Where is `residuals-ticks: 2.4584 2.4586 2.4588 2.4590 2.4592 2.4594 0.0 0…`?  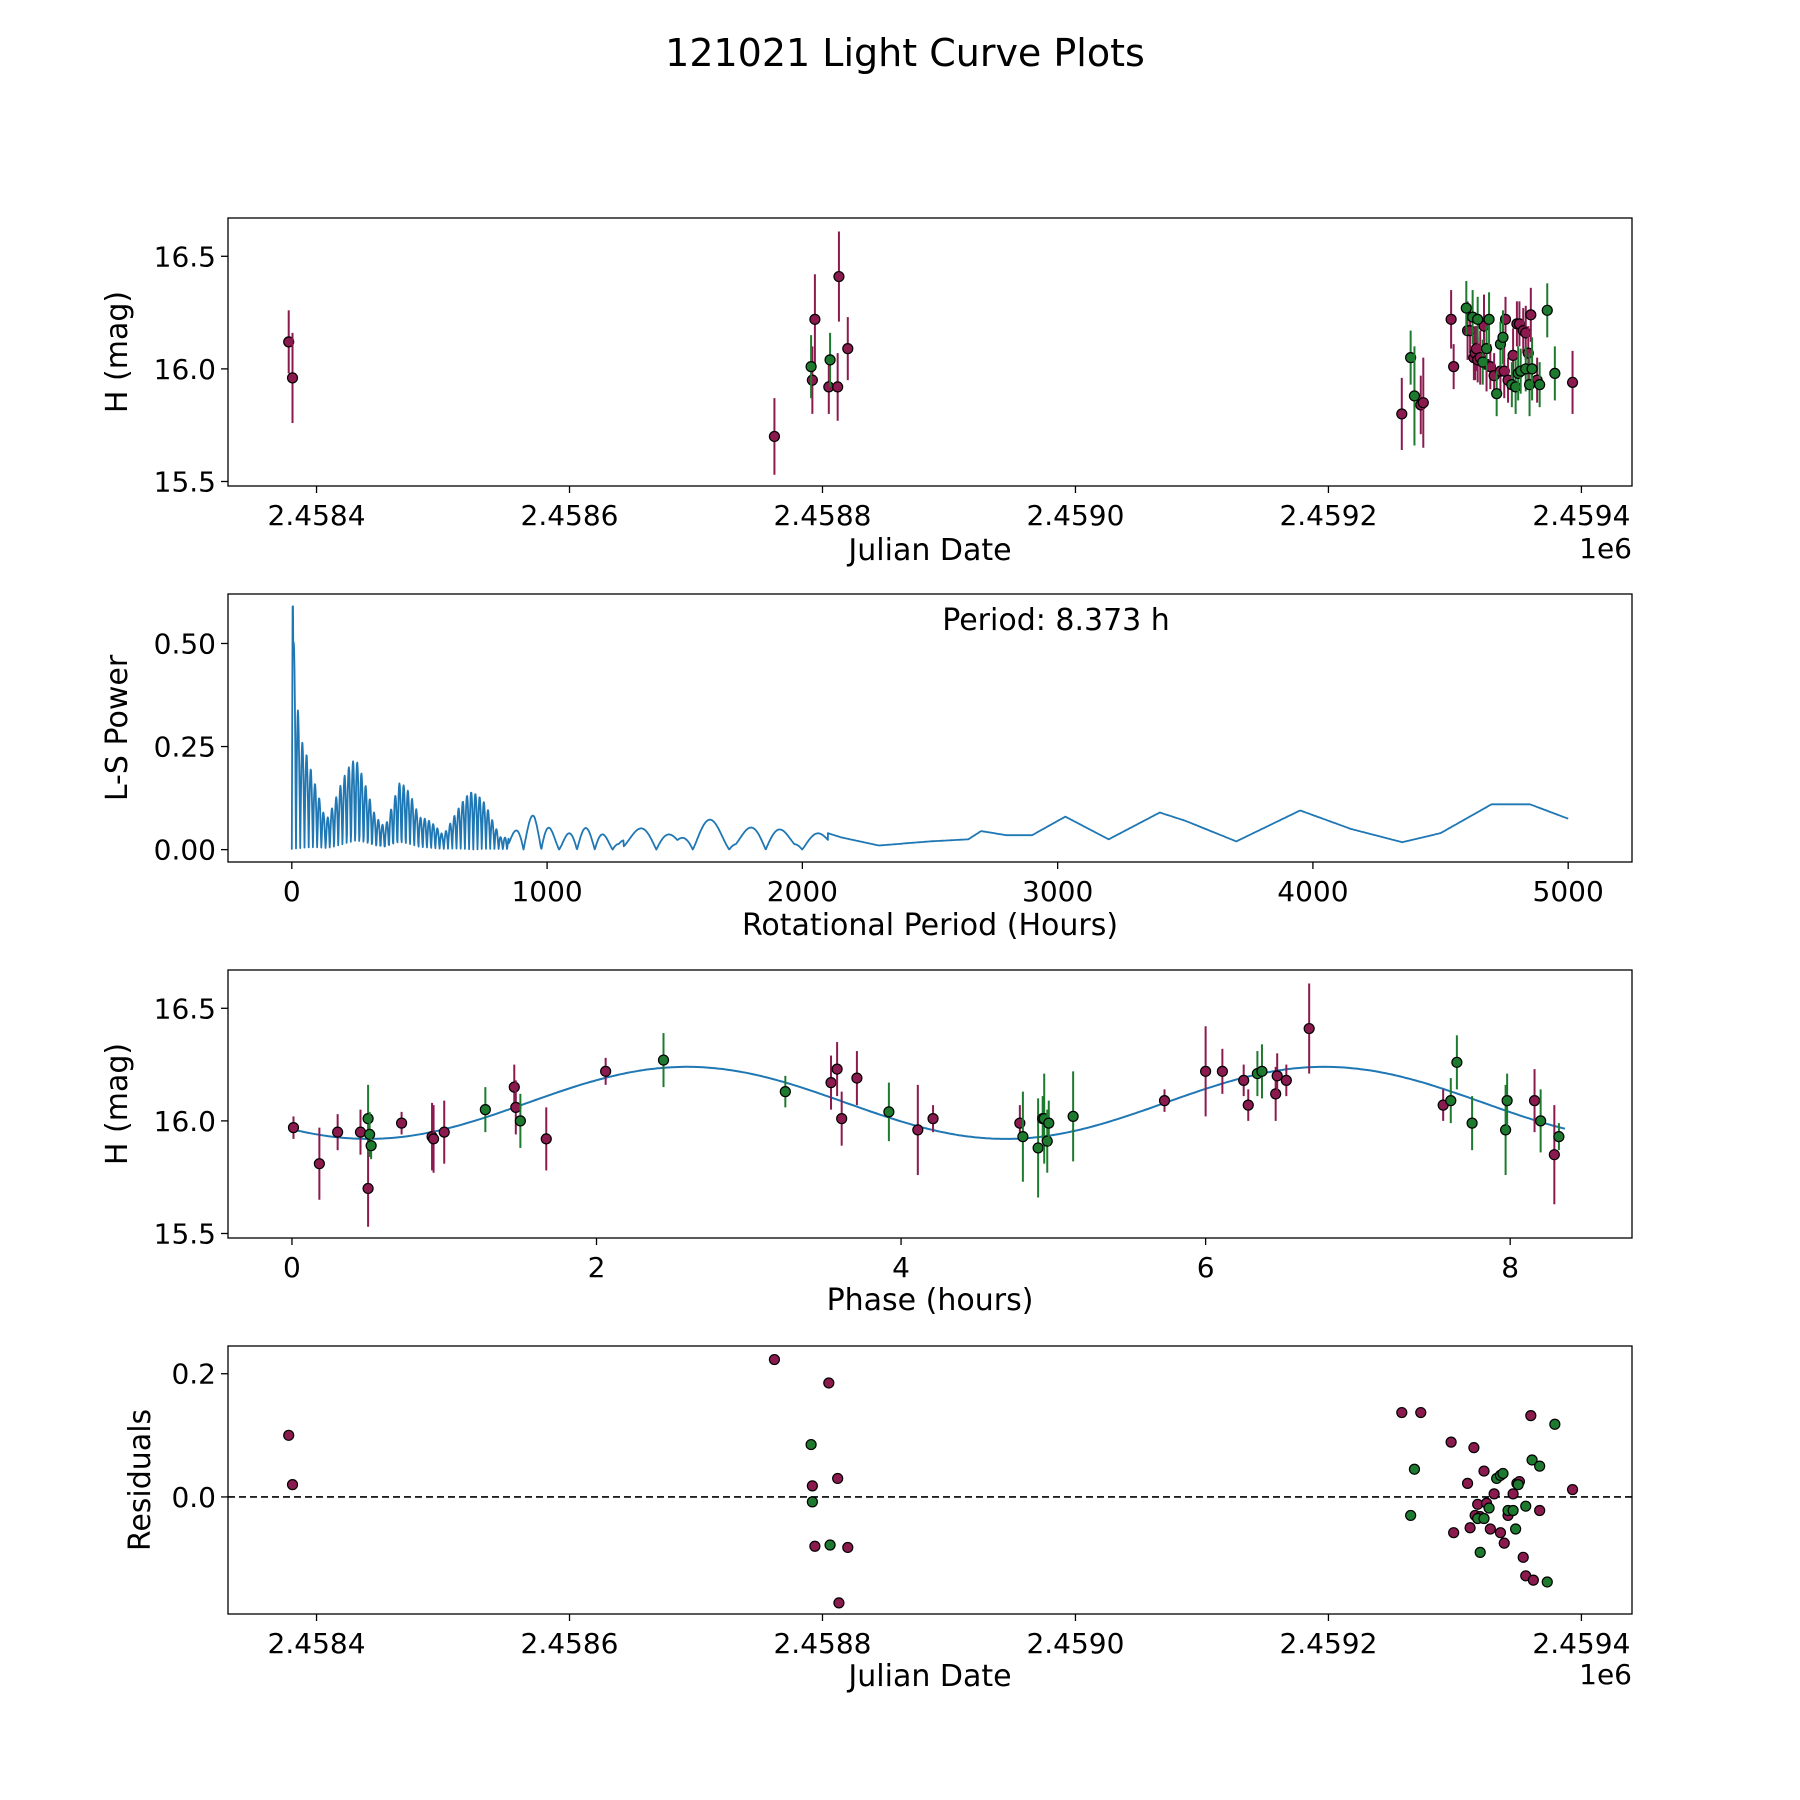
residuals-ticks: 2.4584 2.4586 2.4588 2.4590 2.4592 2.4594 0.0 0… is located at coordinates (900, 1509).